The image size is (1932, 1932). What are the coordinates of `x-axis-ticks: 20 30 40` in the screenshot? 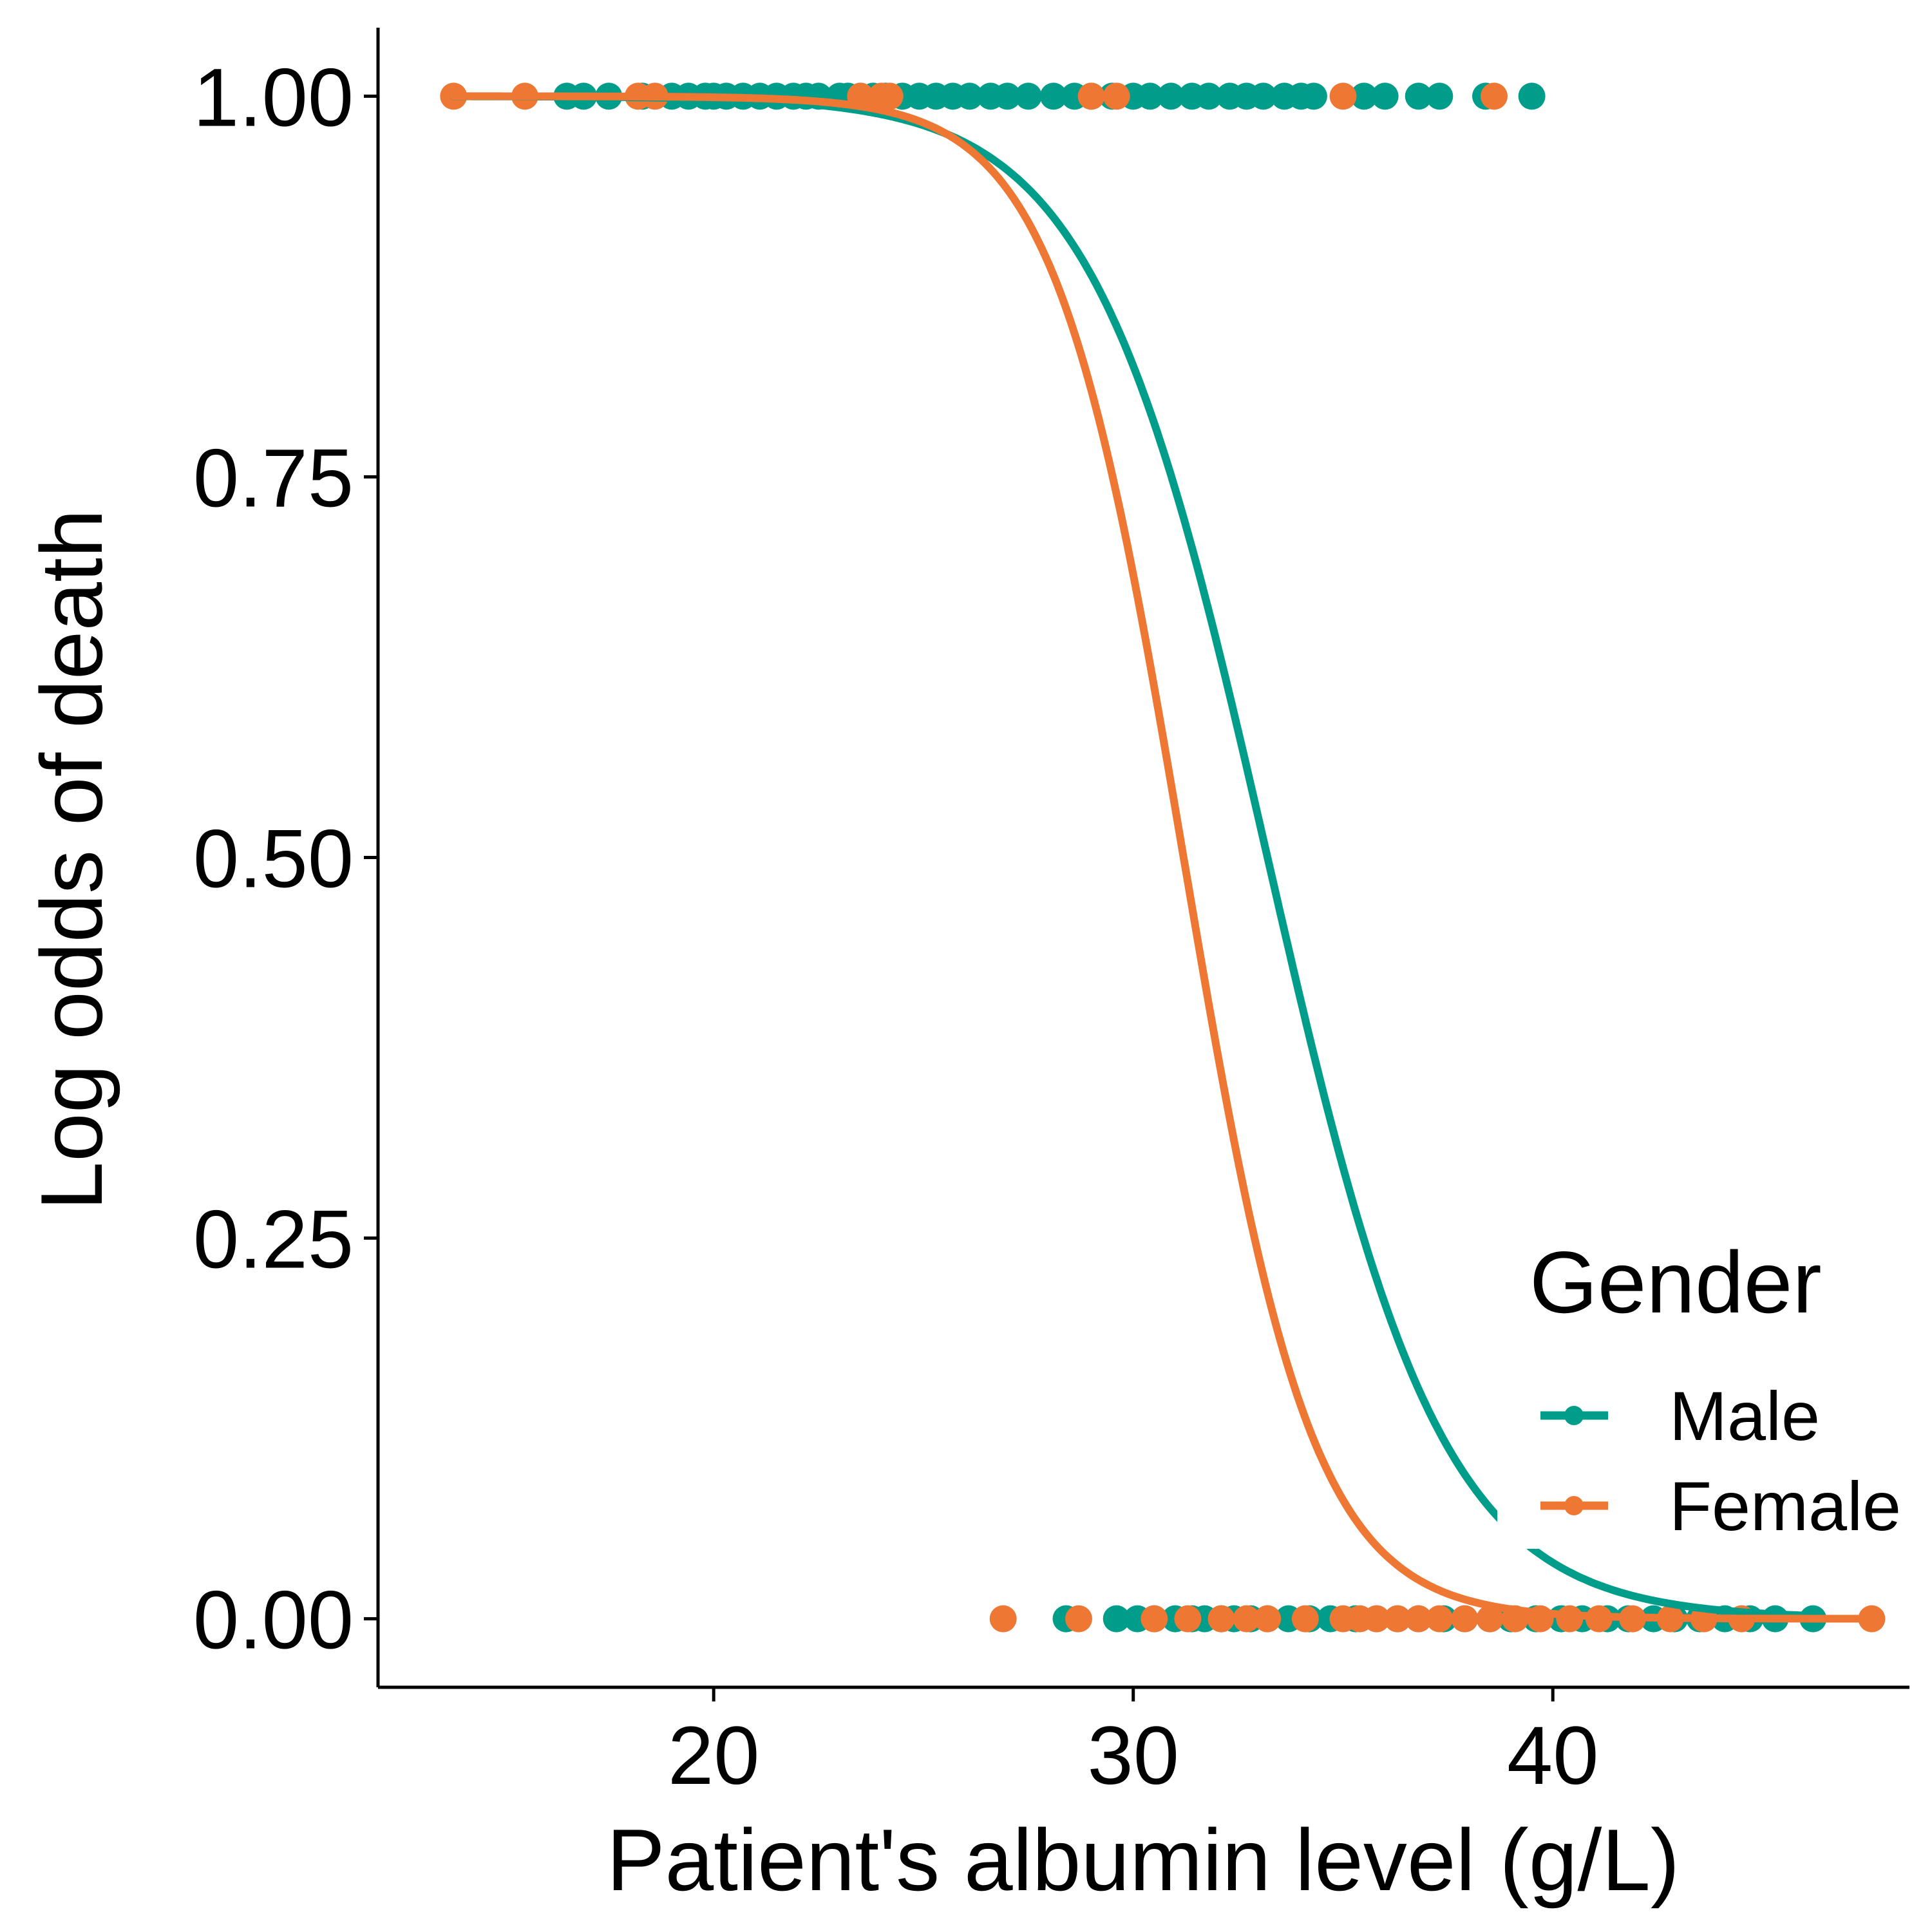 It's located at (1133, 1744).